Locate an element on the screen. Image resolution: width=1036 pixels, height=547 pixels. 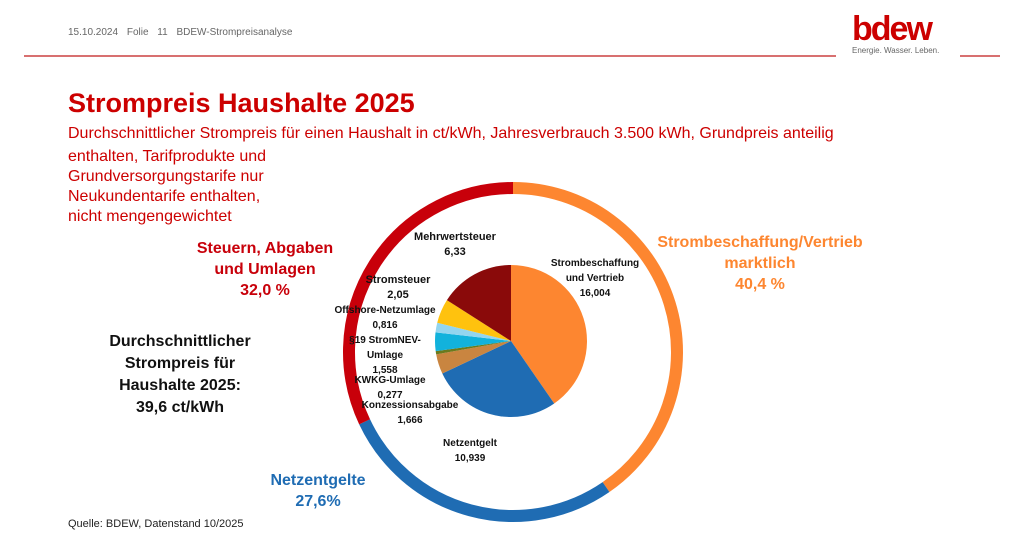
logo-tagline: Energie. Wasser. Leben. is located at coordinates (896, 50).